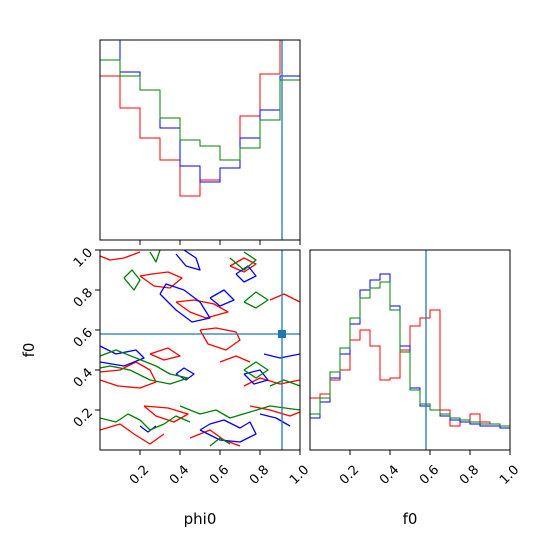 The image size is (550, 550). I want to click on histogram-f0-series, so click(410, 361).